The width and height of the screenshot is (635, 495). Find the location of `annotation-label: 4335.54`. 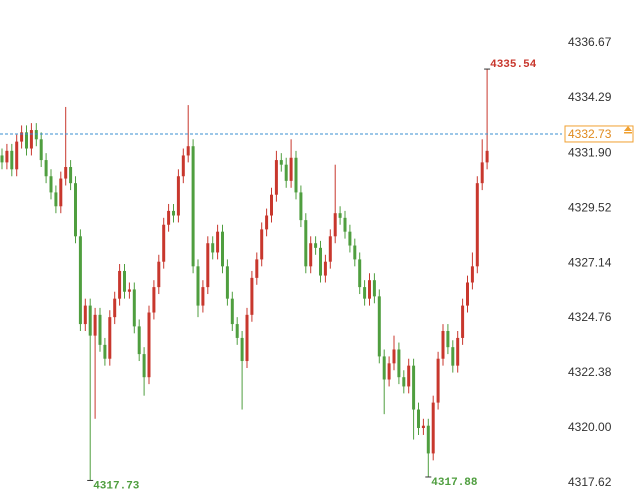

annotation-label: 4335.54 is located at coordinates (513, 65).